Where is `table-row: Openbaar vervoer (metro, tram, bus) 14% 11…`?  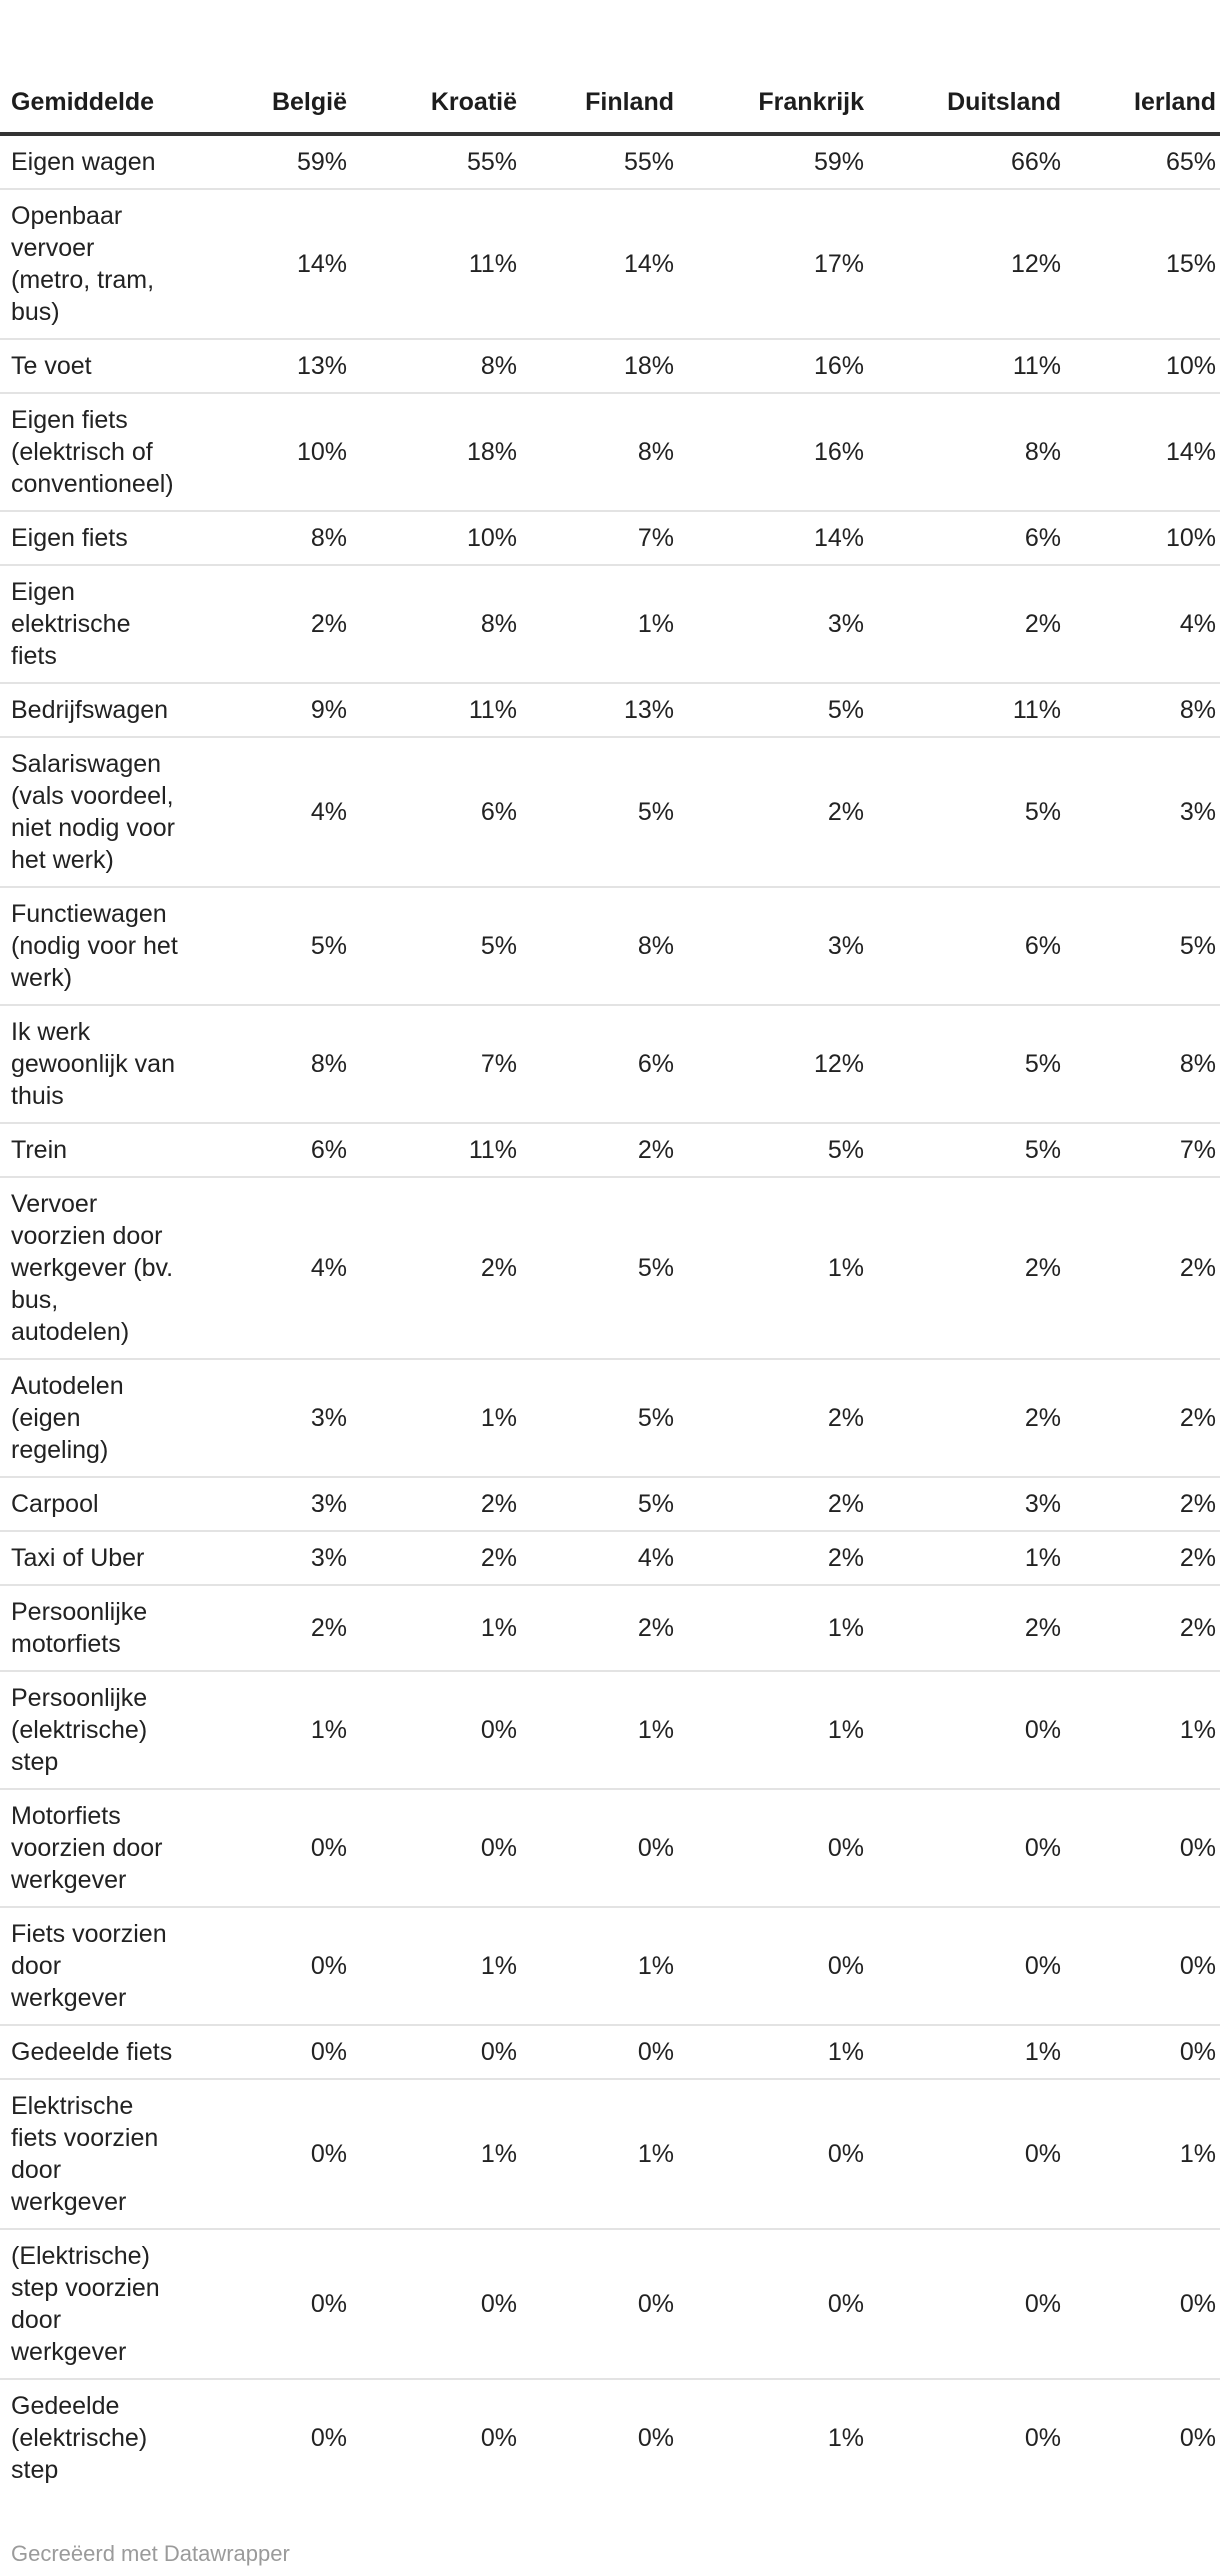
table-row: Openbaar vervoer (metro, tram, bus) 14% 11… is located at coordinates (610, 264).